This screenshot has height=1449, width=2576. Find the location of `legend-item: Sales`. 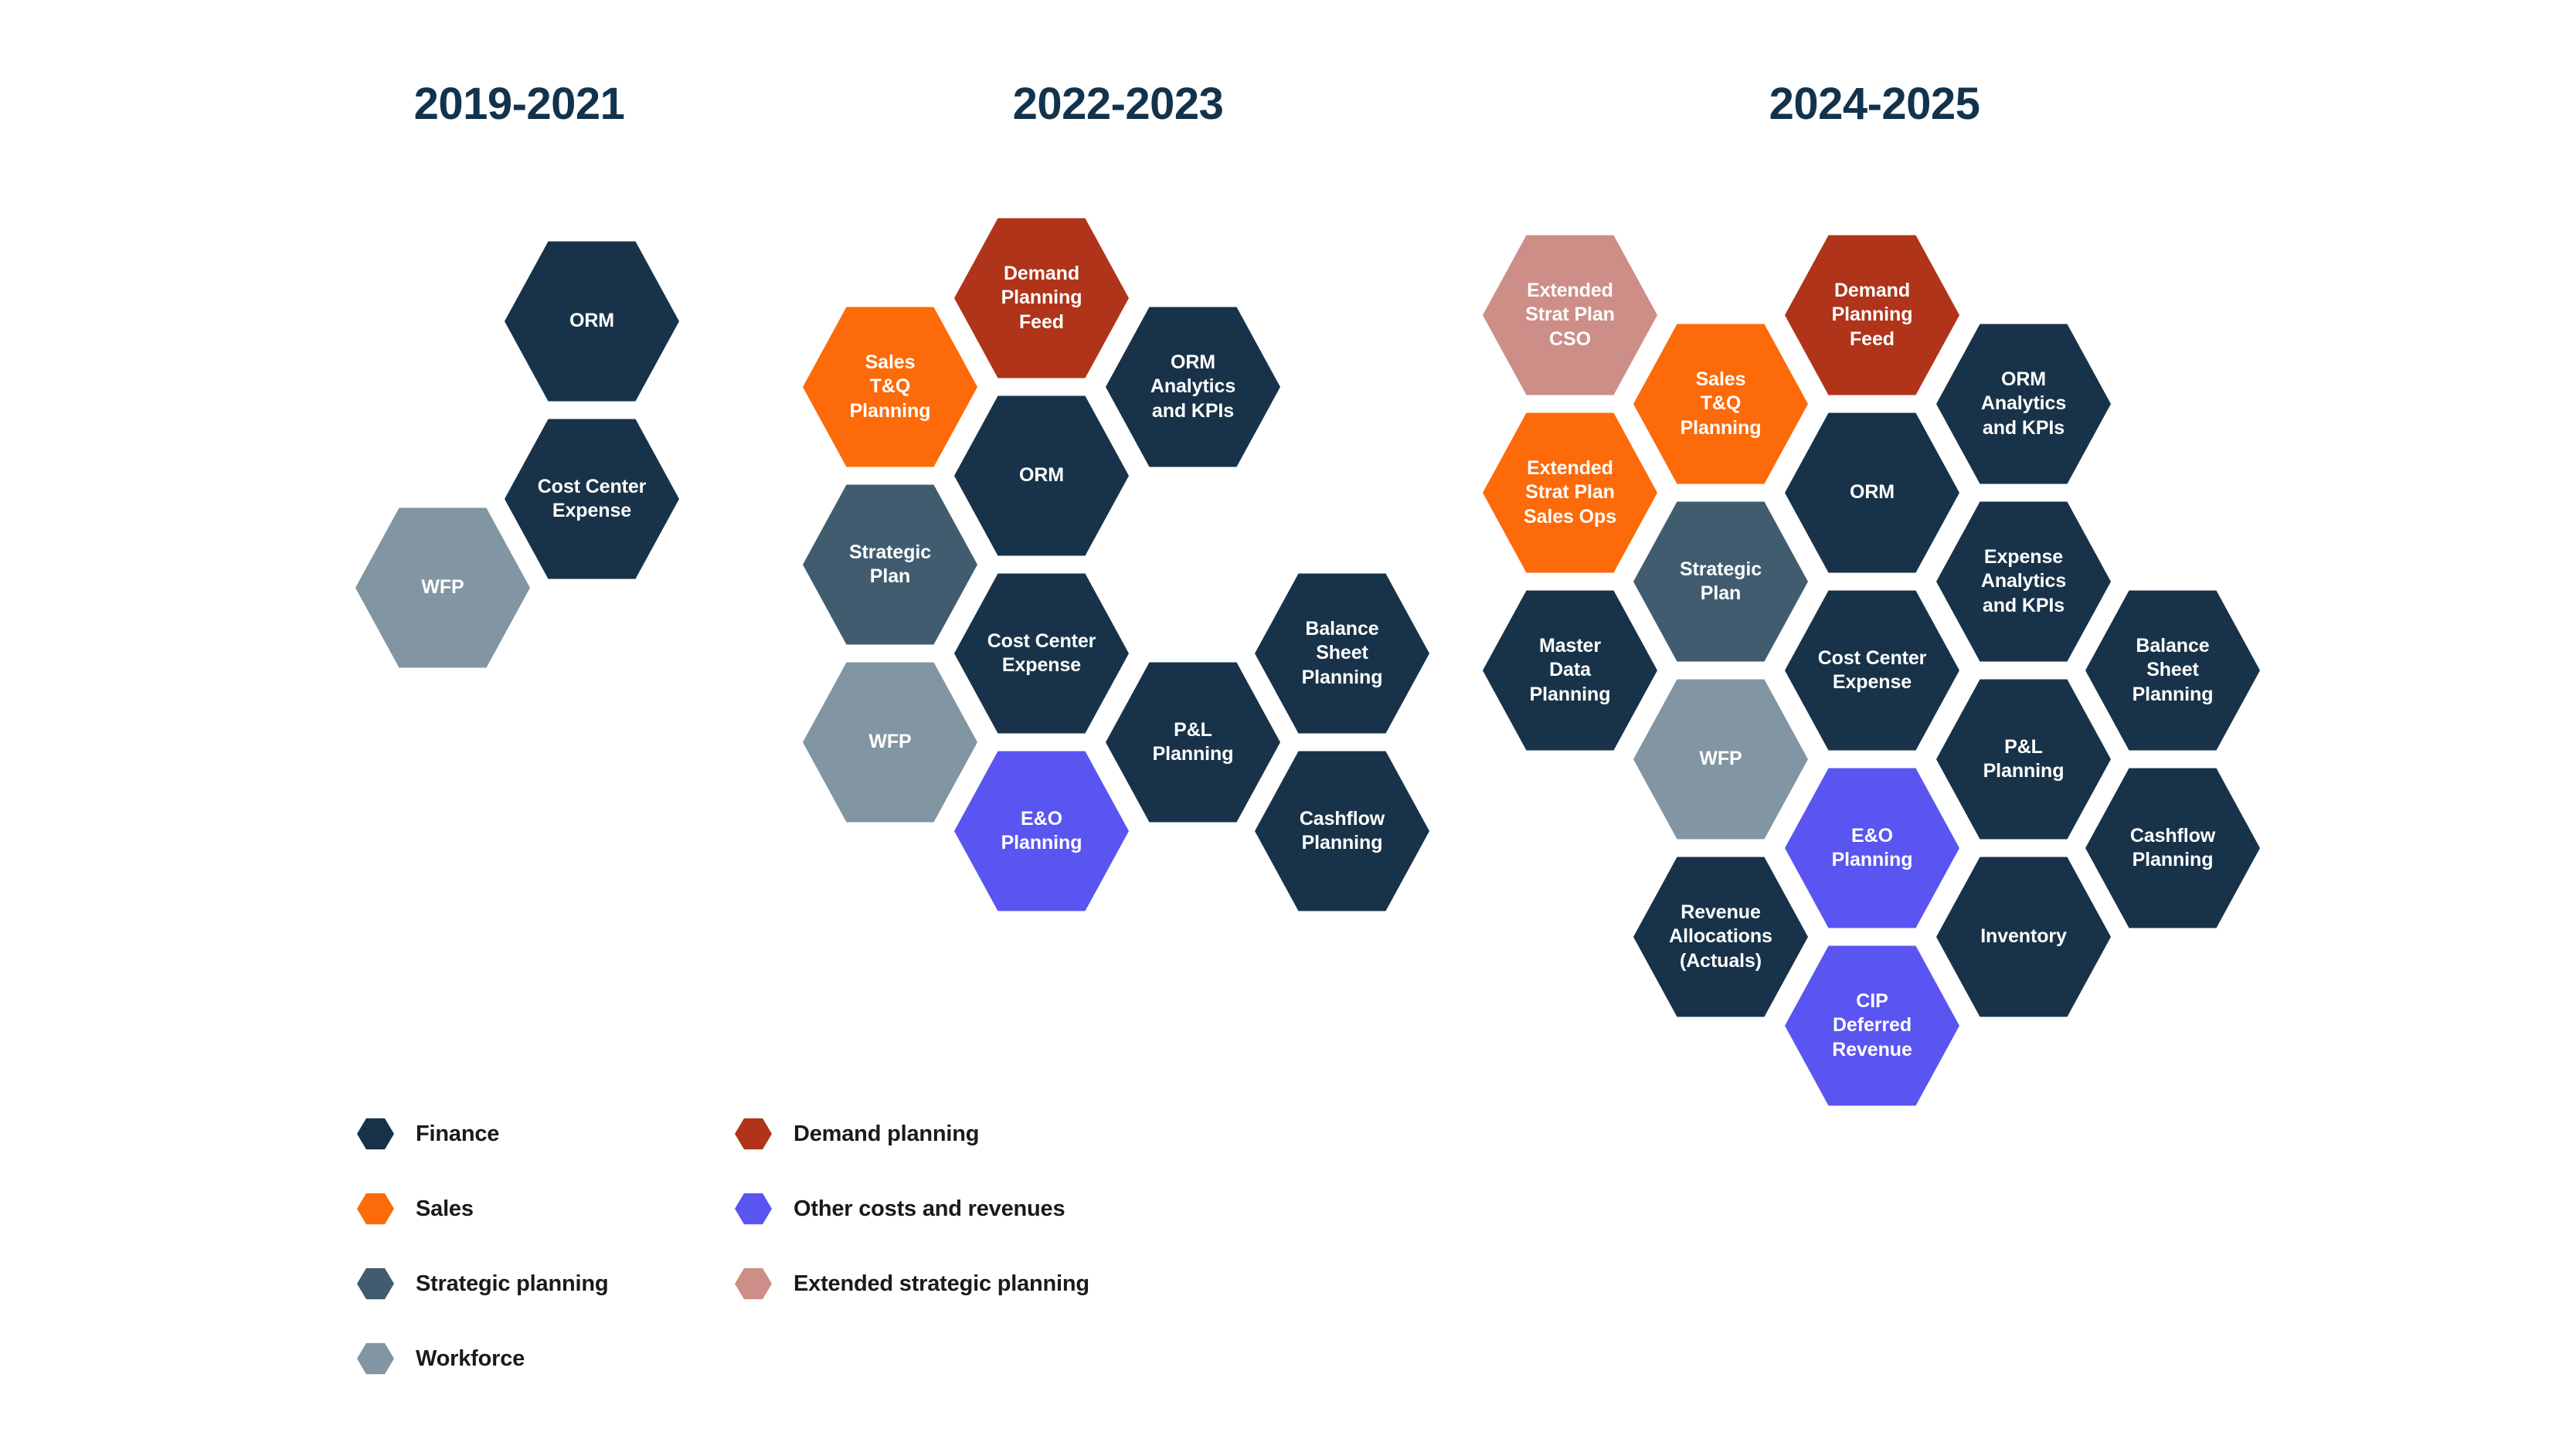

legend-item: Sales is located at coordinates (415, 1209).